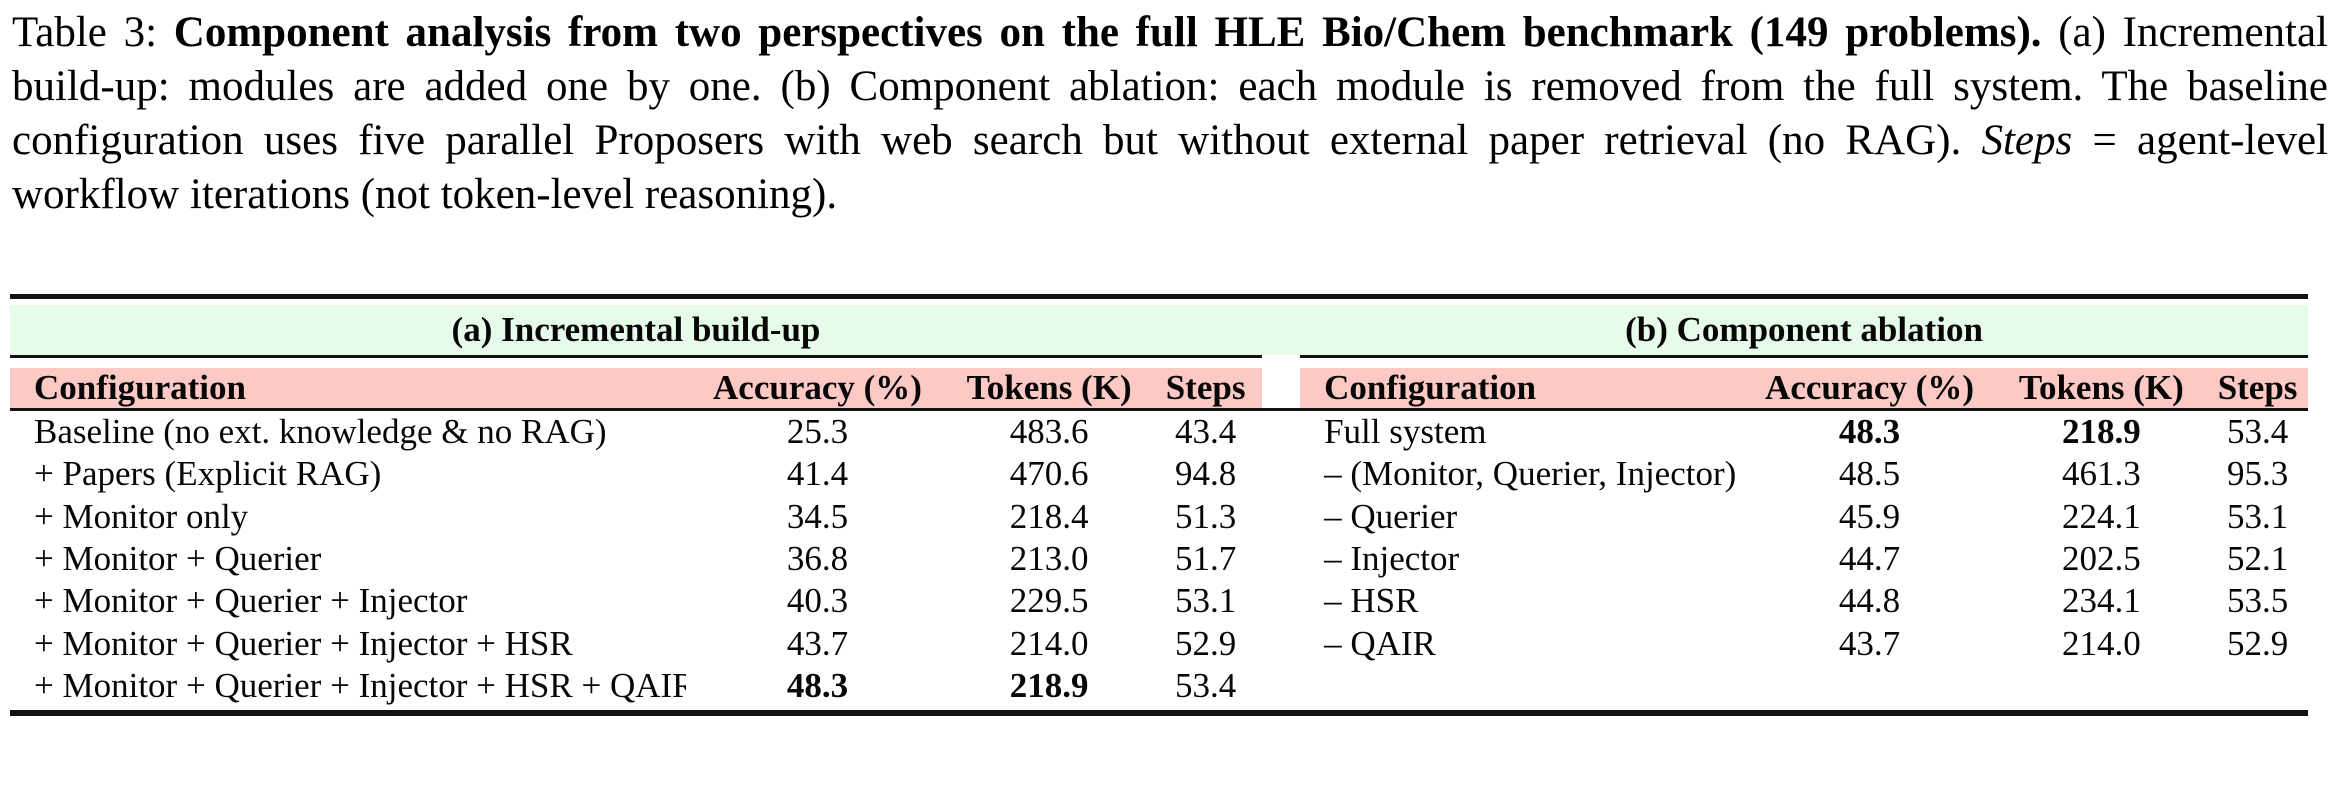 The width and height of the screenshot is (2336, 793). Describe the element at coordinates (1049, 601) in the screenshot. I see `cell-tokens: 229.5` at that location.